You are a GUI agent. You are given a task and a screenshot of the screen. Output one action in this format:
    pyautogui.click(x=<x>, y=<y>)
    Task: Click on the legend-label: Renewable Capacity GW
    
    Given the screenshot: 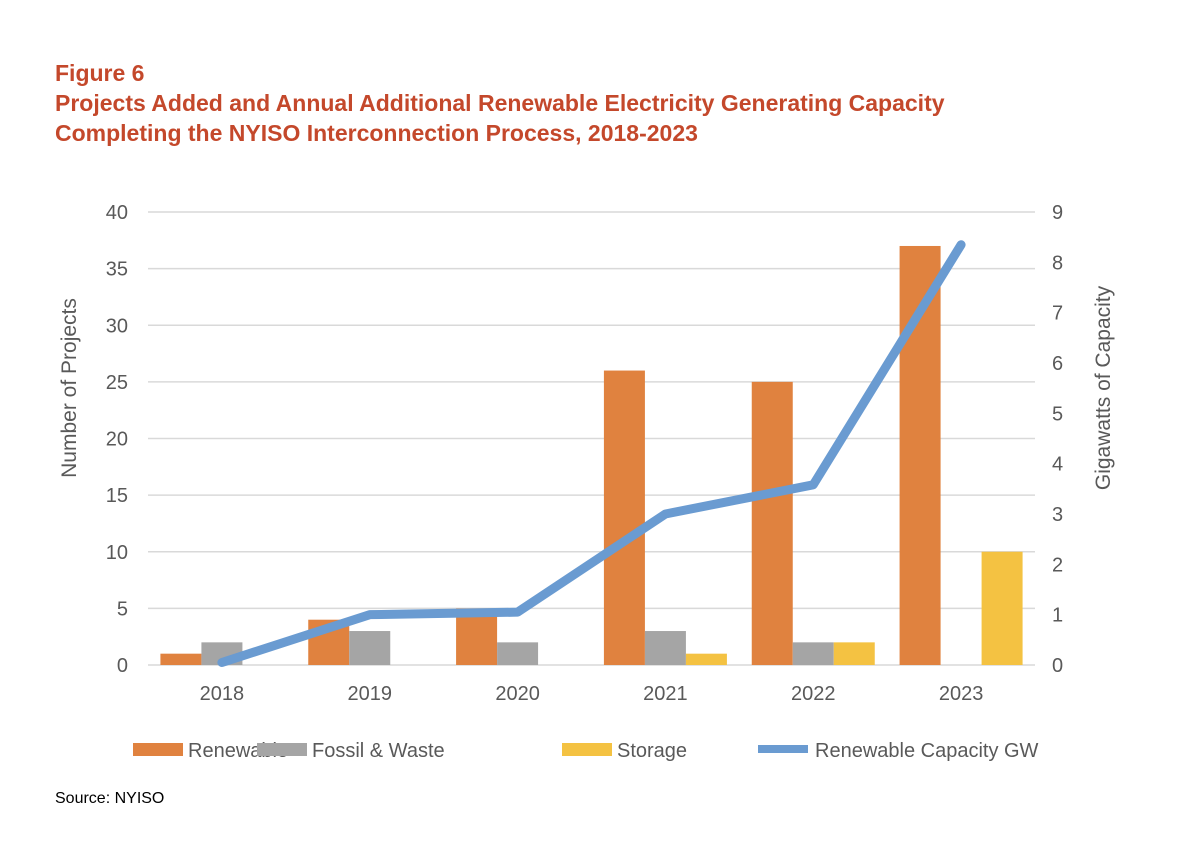 What is the action you would take?
    pyautogui.click(x=927, y=751)
    